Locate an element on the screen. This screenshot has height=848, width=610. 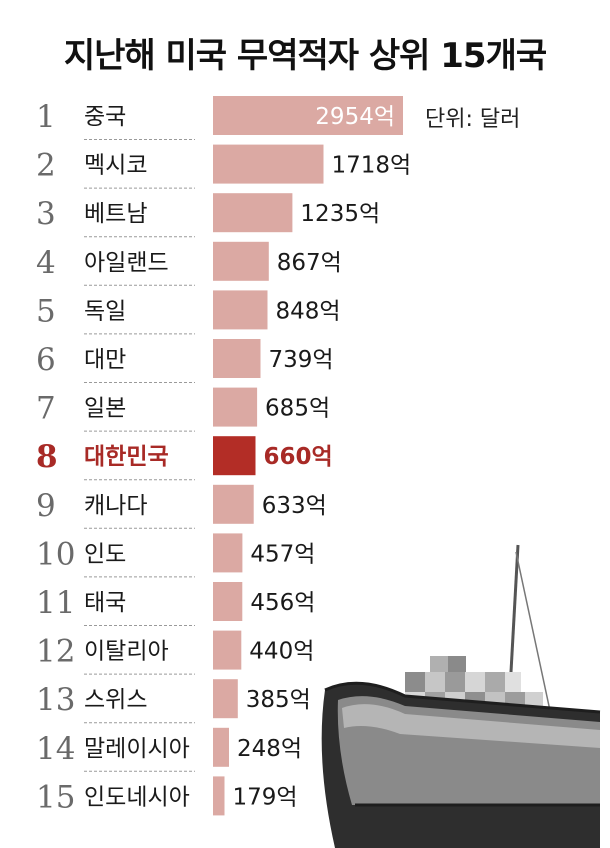
country-label: 인도네시아 is located at coordinates (137, 797).